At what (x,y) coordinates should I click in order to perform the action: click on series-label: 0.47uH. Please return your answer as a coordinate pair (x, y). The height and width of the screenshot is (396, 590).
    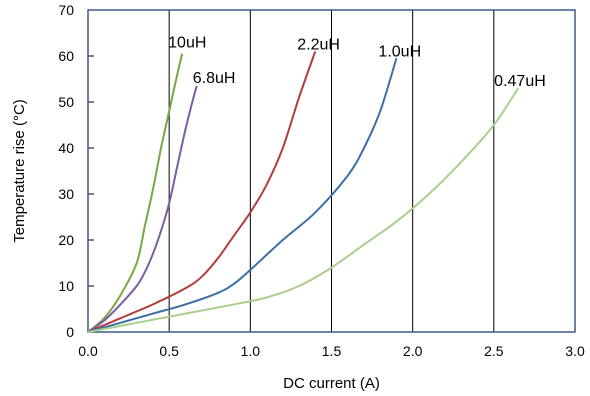
    Looking at the image, I should click on (520, 81).